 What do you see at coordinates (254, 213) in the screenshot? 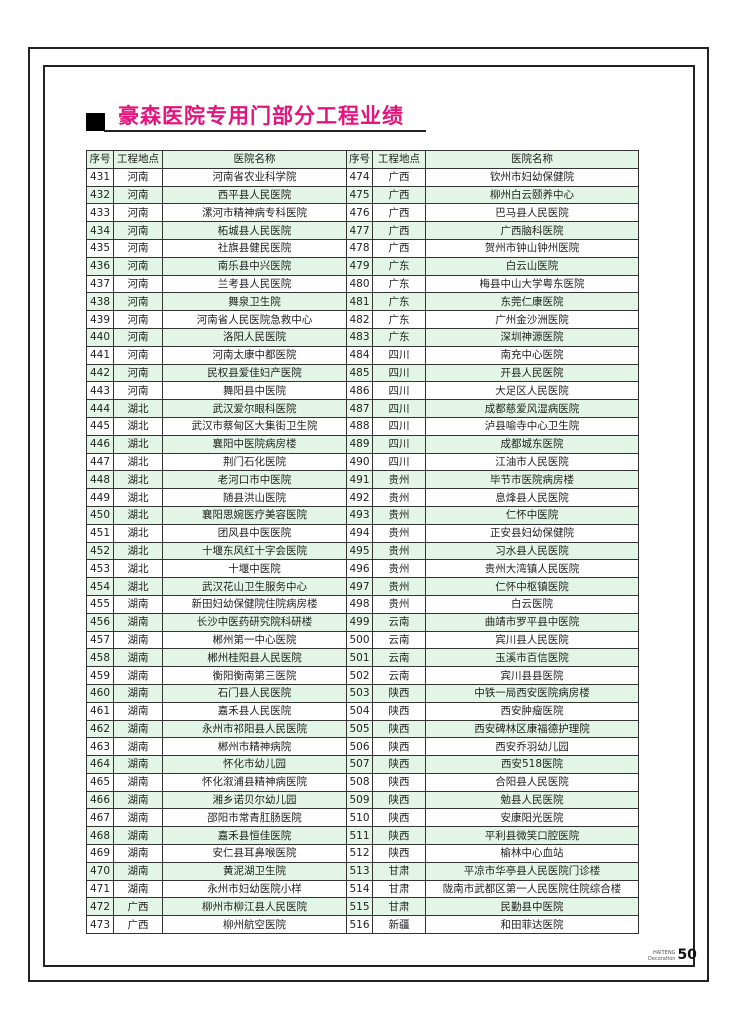
I see `cell-hospital: 漯河市精神病专科医院` at bounding box center [254, 213].